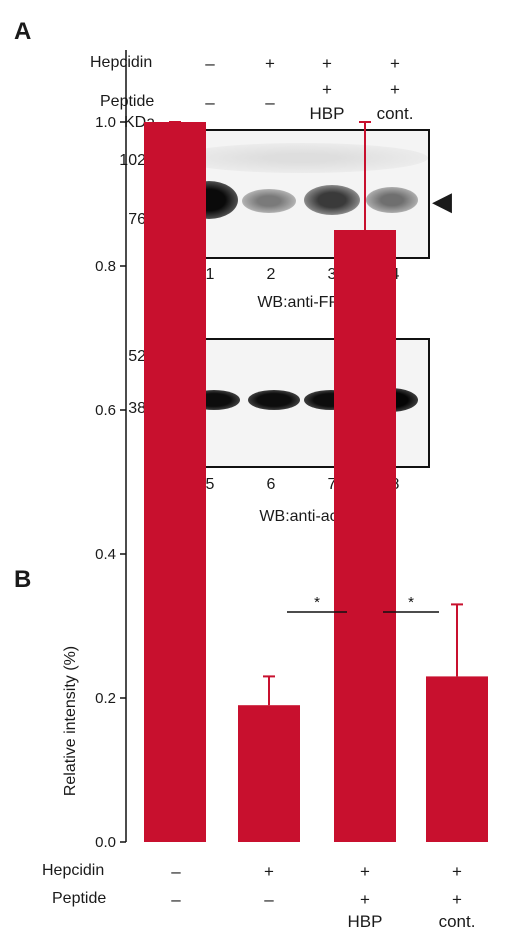 This screenshot has height=948, width=520. I want to click on chart-peptide-bar-2: –, so click(269, 899).